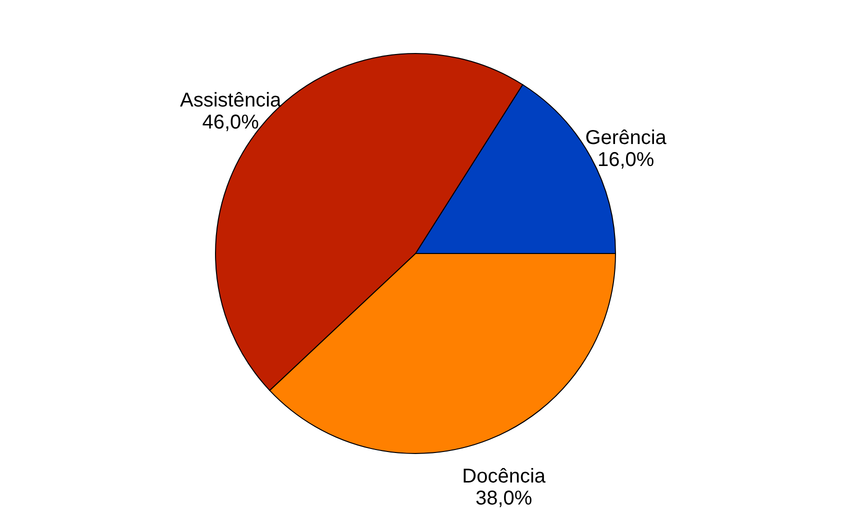 The width and height of the screenshot is (841, 517). I want to click on slice-label: Gerência, so click(626, 137).